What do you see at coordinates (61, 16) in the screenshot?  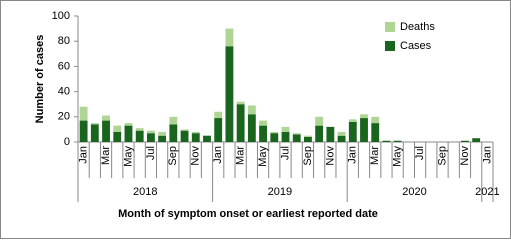 I see `y-tick-label: 100` at bounding box center [61, 16].